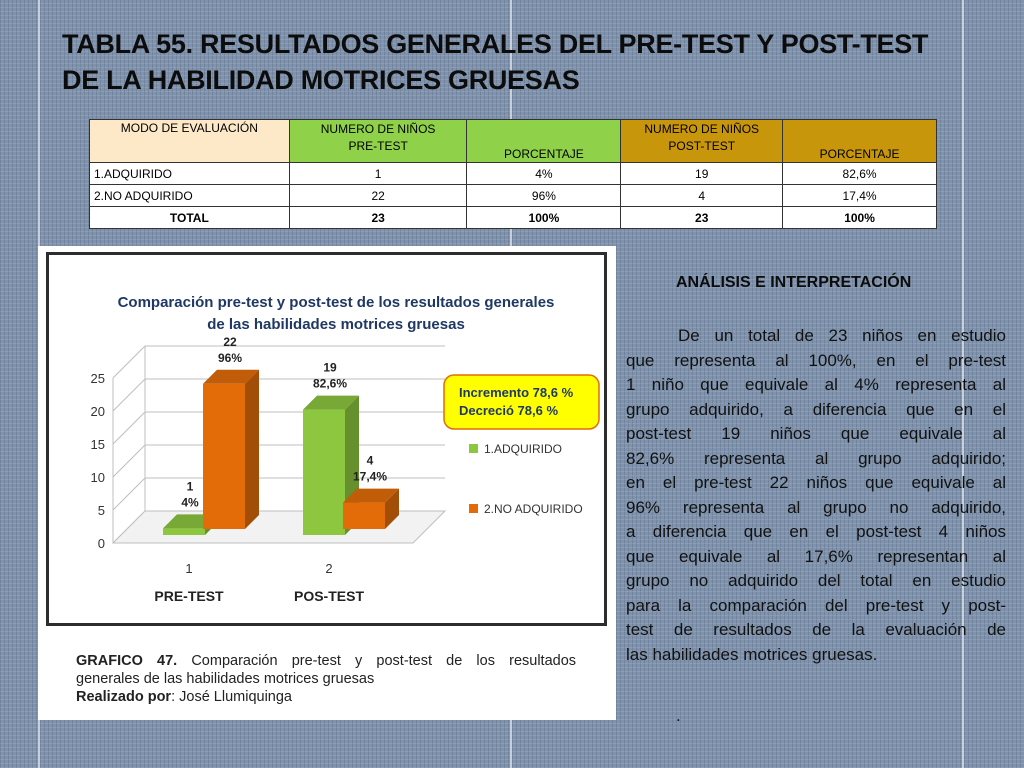 The height and width of the screenshot is (768, 1024). Describe the element at coordinates (190, 502) in the screenshot. I see `data-label-percent: 4%` at that location.